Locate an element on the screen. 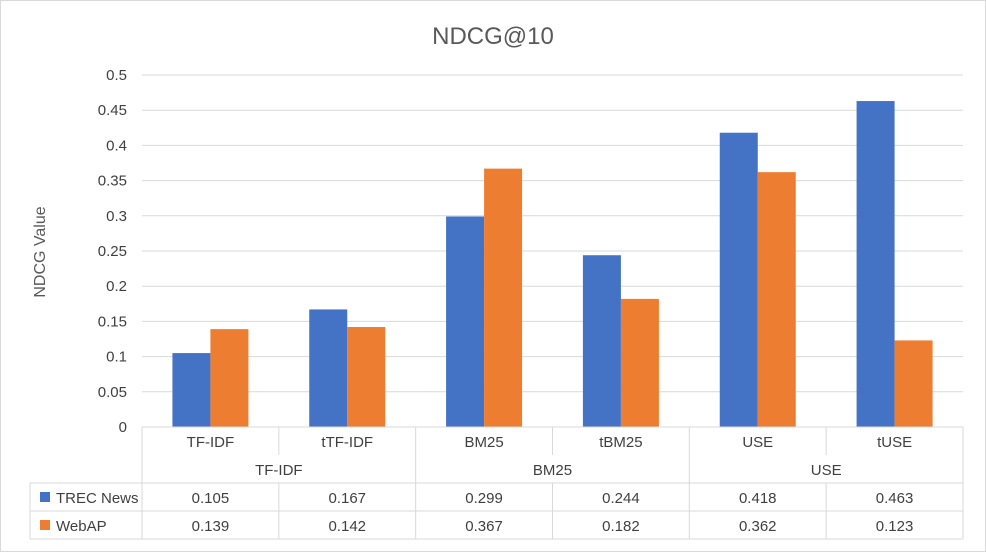  x-category-label: USE is located at coordinates (757, 442).